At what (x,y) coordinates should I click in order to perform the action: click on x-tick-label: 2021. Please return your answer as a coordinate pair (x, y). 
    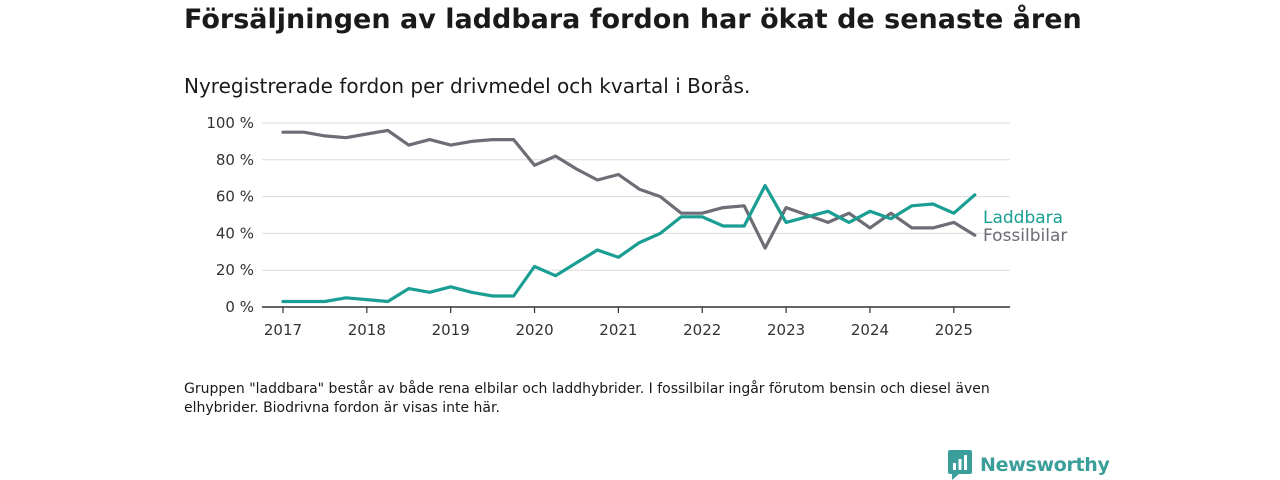
    Looking at the image, I should click on (618, 330).